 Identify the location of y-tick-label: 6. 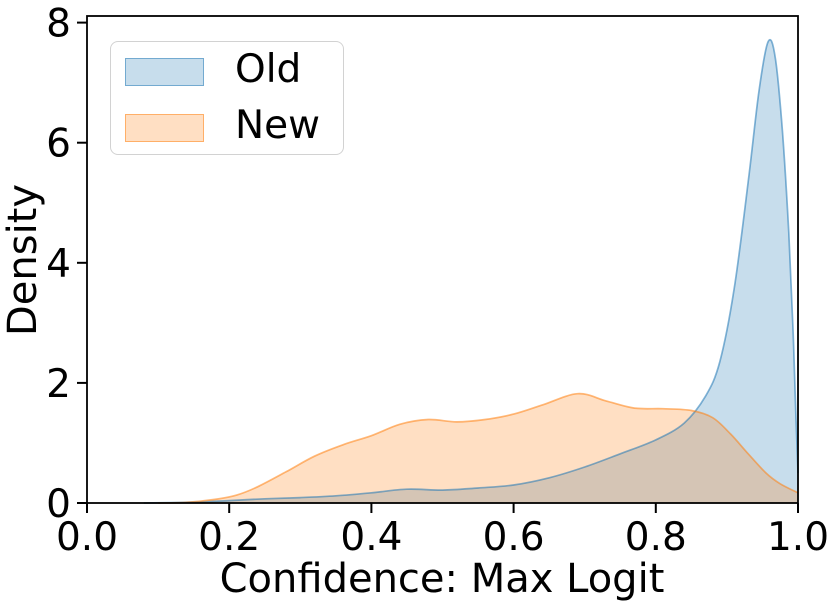
(58, 144).